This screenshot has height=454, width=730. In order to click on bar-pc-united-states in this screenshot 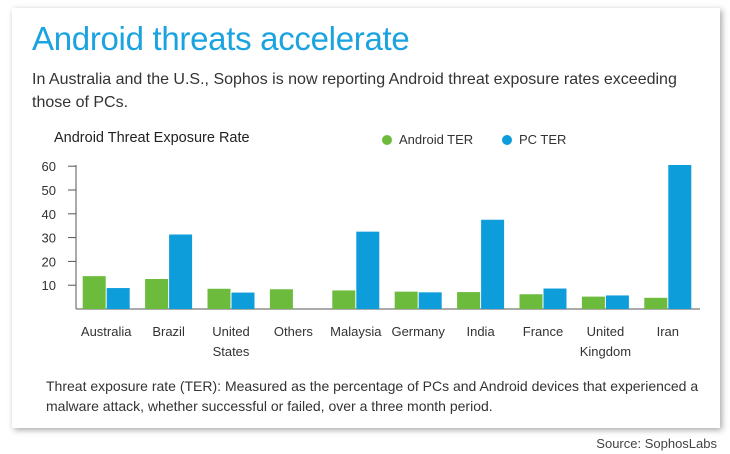, I will do `click(243, 300)`.